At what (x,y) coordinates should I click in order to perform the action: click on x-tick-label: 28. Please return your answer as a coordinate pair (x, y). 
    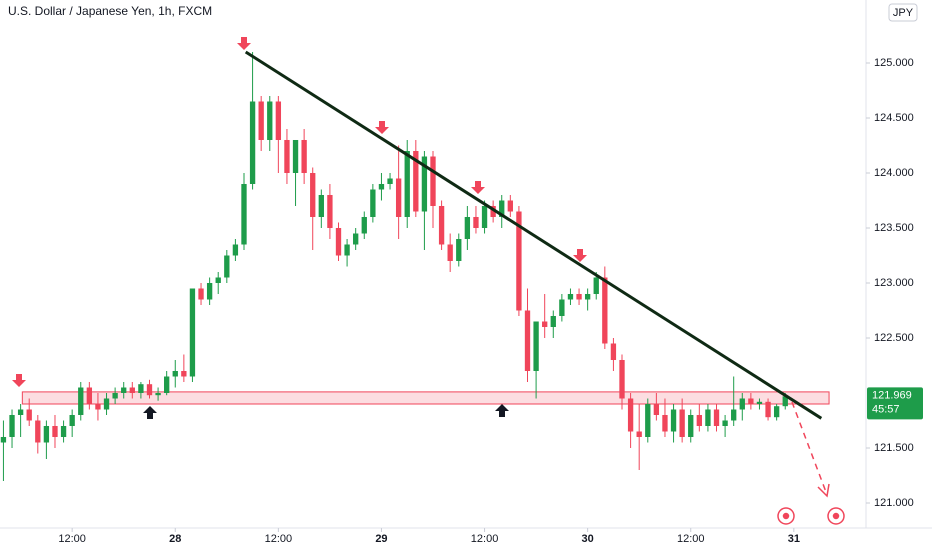
    Looking at the image, I should click on (175, 539).